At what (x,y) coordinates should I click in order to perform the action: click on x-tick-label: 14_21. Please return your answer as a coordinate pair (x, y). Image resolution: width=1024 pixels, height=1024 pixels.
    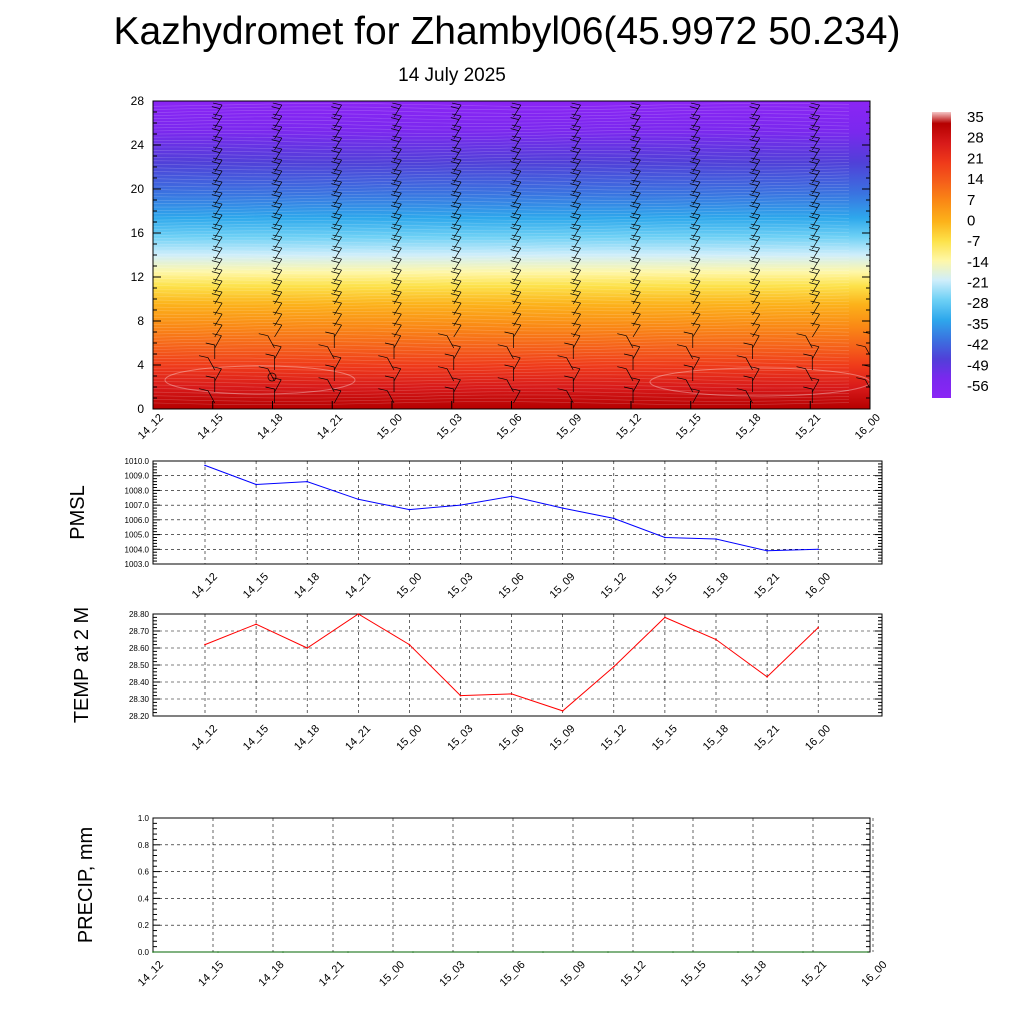
    Looking at the image, I should click on (332, 974).